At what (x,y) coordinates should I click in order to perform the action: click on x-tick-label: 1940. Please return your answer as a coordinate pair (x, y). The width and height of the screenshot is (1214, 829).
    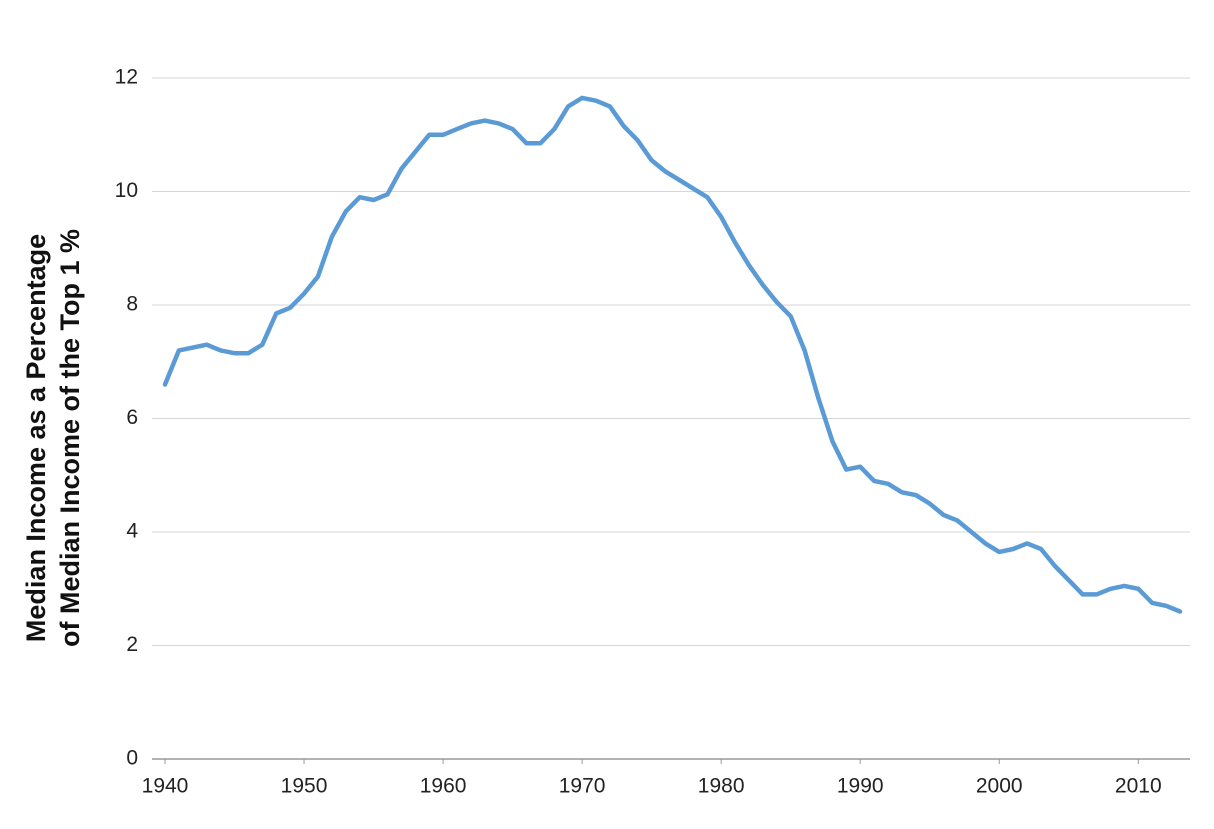
    Looking at the image, I should click on (165, 786).